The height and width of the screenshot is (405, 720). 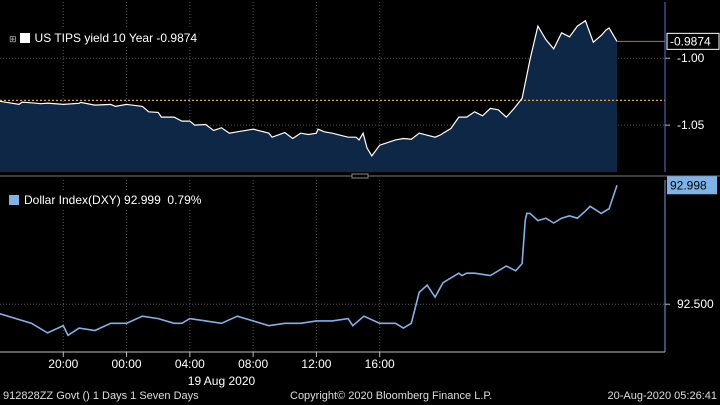 I want to click on x-tick-label: 16:00, so click(x=380, y=364).